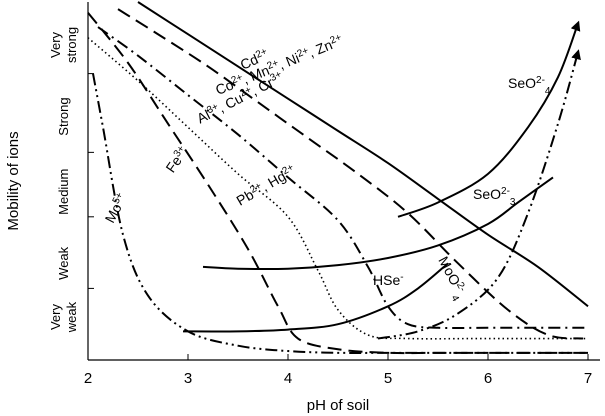 The image size is (605, 416). I want to click on x-tick-label: 2, so click(88, 378).